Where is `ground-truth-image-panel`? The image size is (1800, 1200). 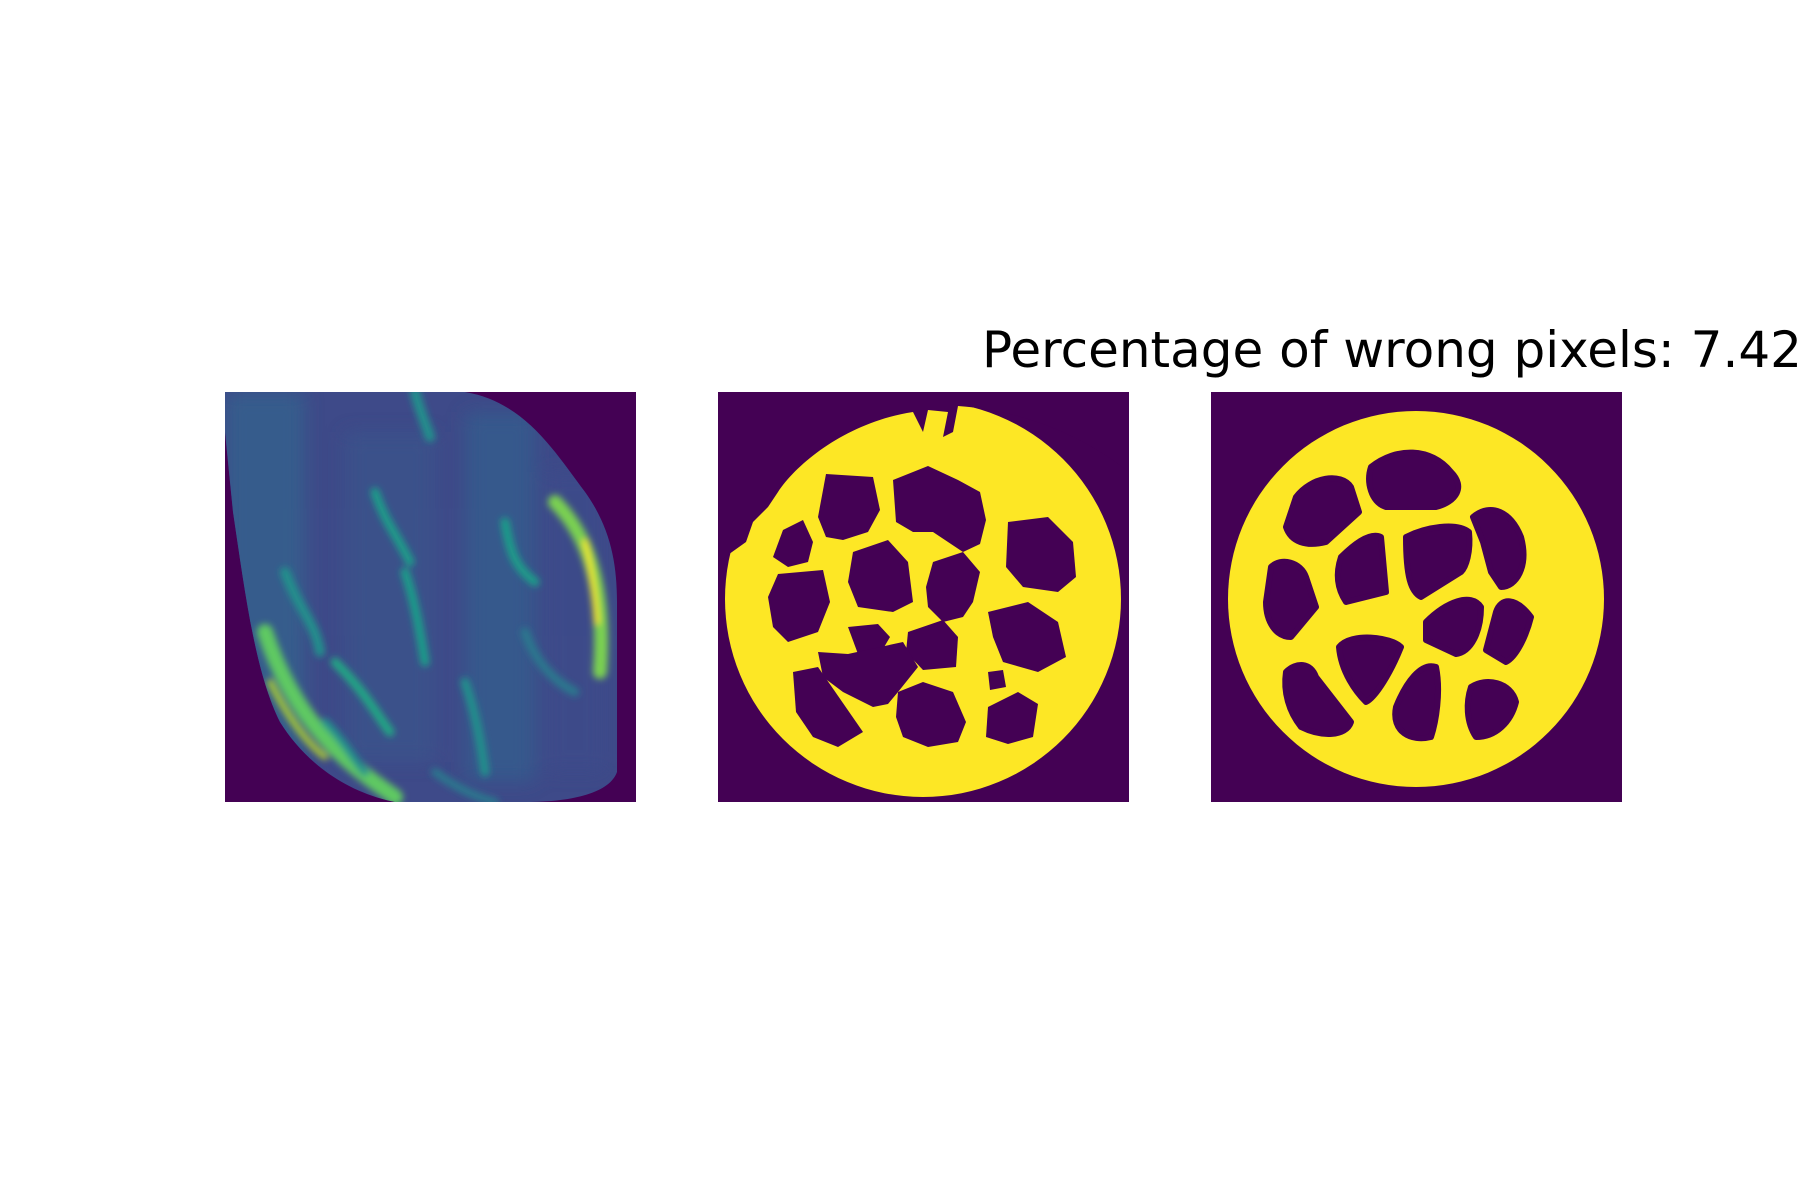
ground-truth-image-panel is located at coordinates (1416, 597).